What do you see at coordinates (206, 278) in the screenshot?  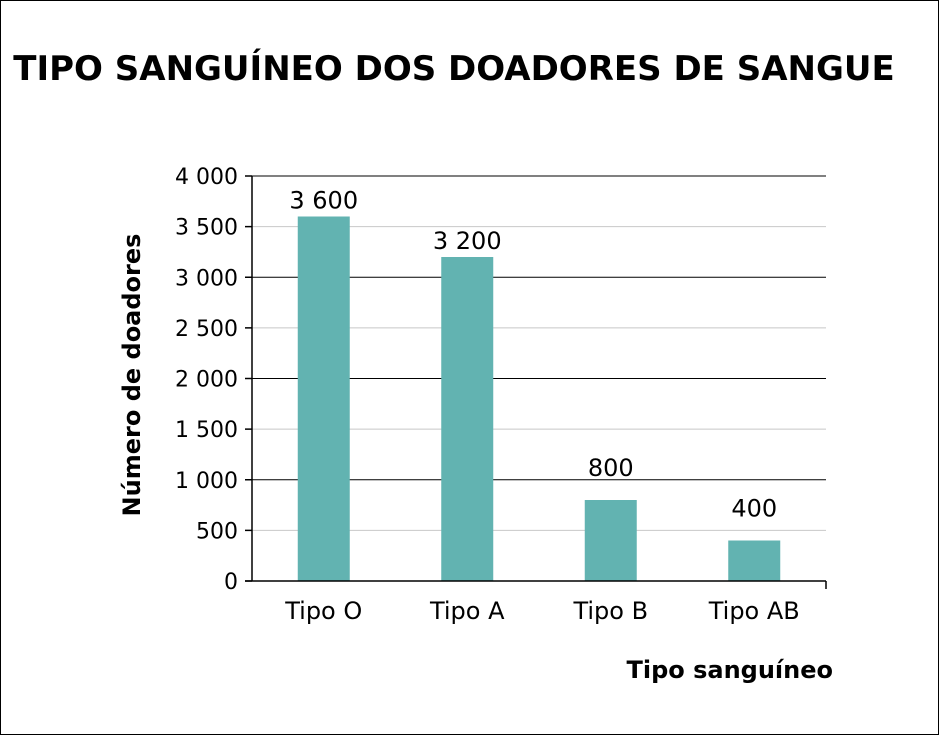 I see `y-tick-label: 3 000` at bounding box center [206, 278].